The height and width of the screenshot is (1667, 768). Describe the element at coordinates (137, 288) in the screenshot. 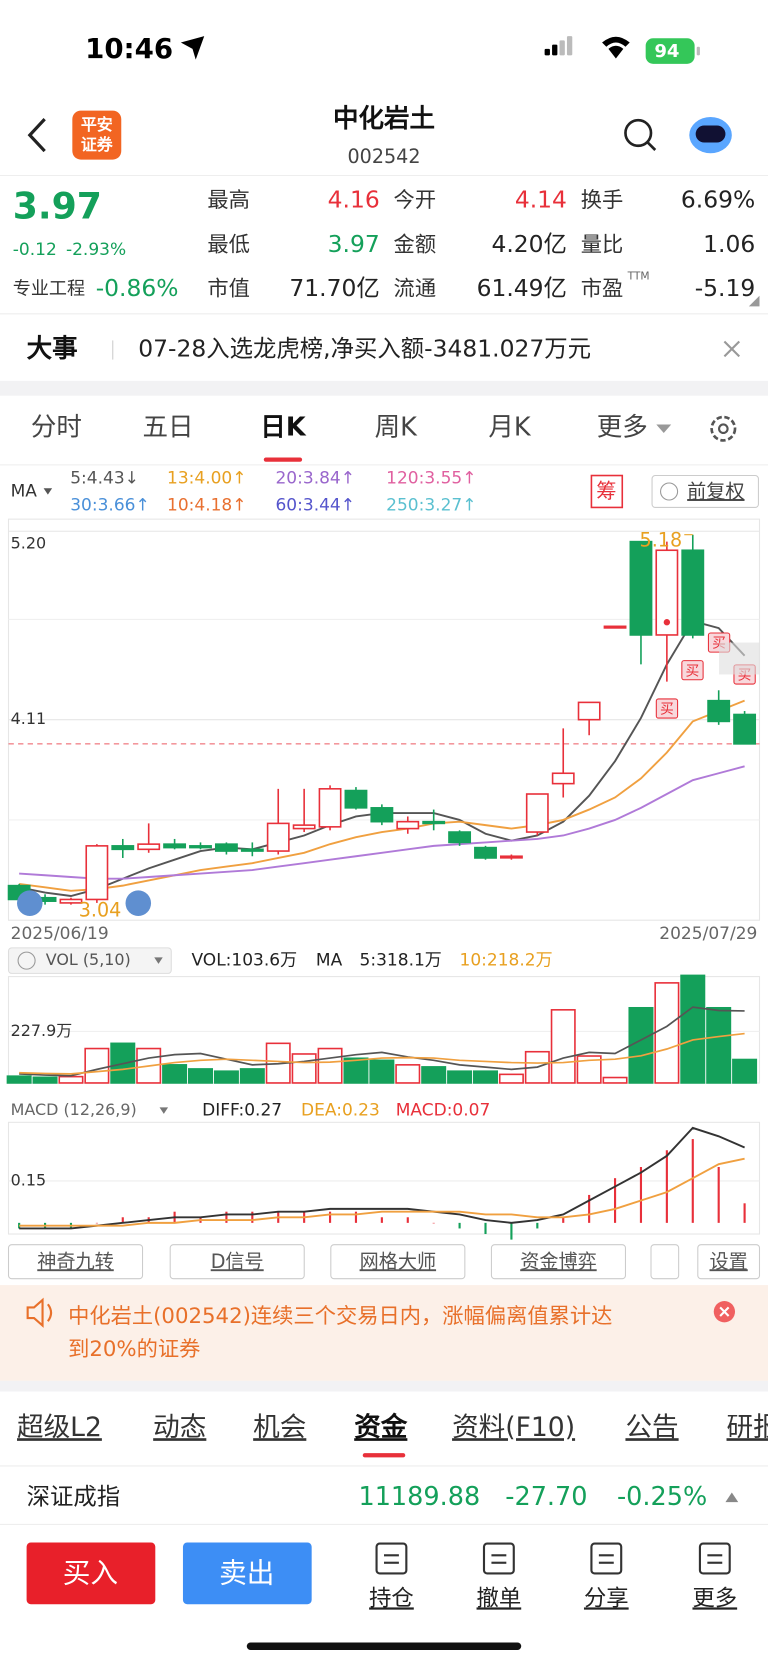

I see `sector-pct: -0.86%` at that location.